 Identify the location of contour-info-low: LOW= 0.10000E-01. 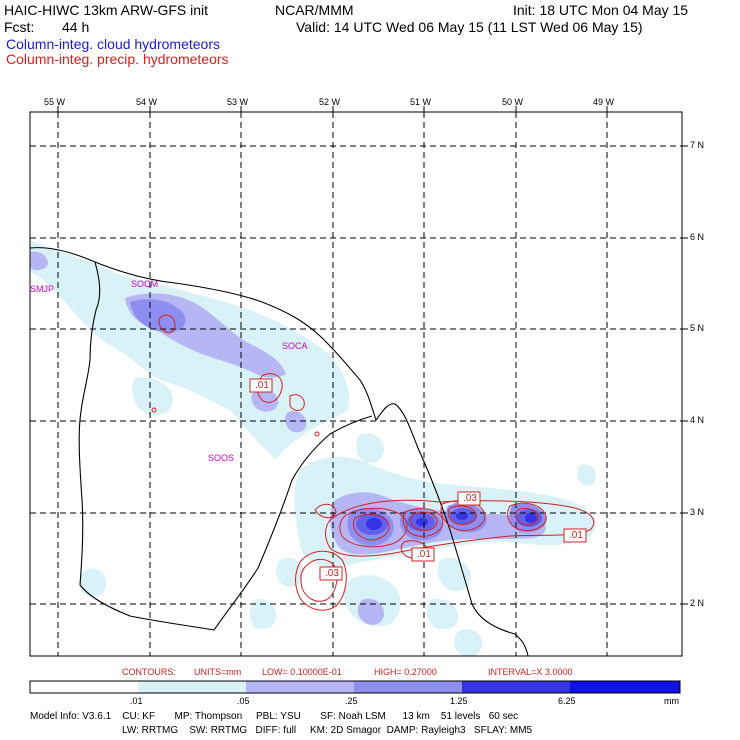
(302, 672).